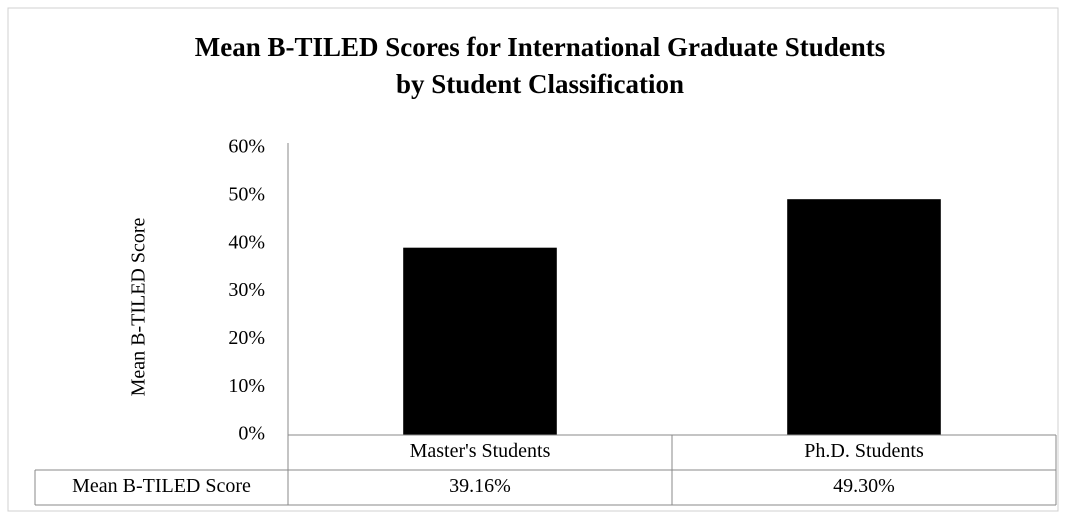 The image size is (1066, 519). I want to click on chart-title: by Student Classification, so click(540, 84).